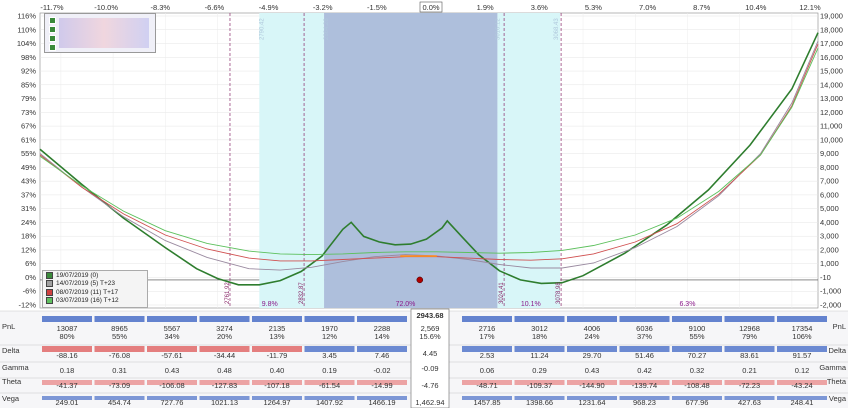 The width and height of the screenshot is (848, 408). What do you see at coordinates (687, 304) in the screenshot?
I see `zone-pct: 6.3%` at bounding box center [687, 304].